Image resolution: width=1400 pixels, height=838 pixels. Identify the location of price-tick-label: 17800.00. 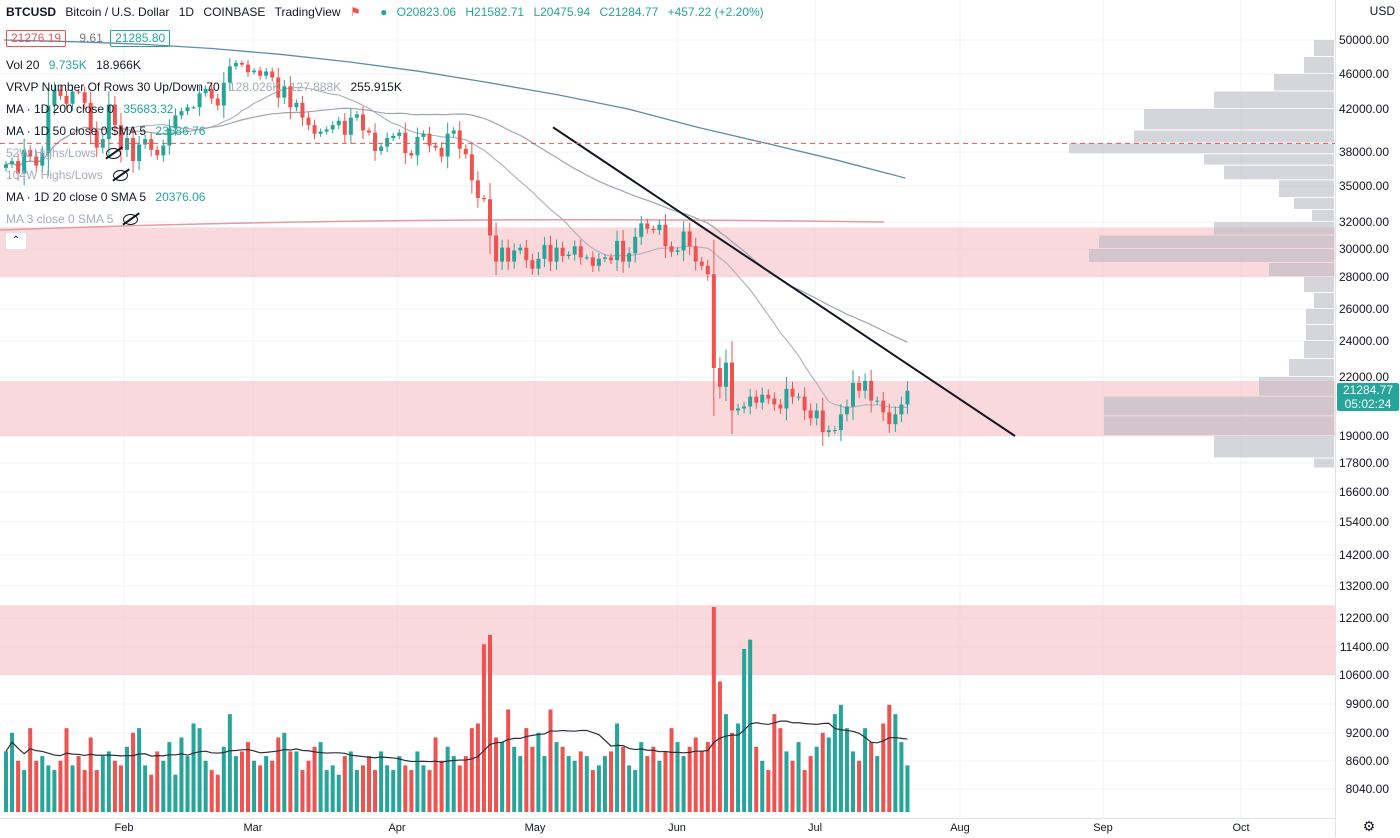
(1363, 463).